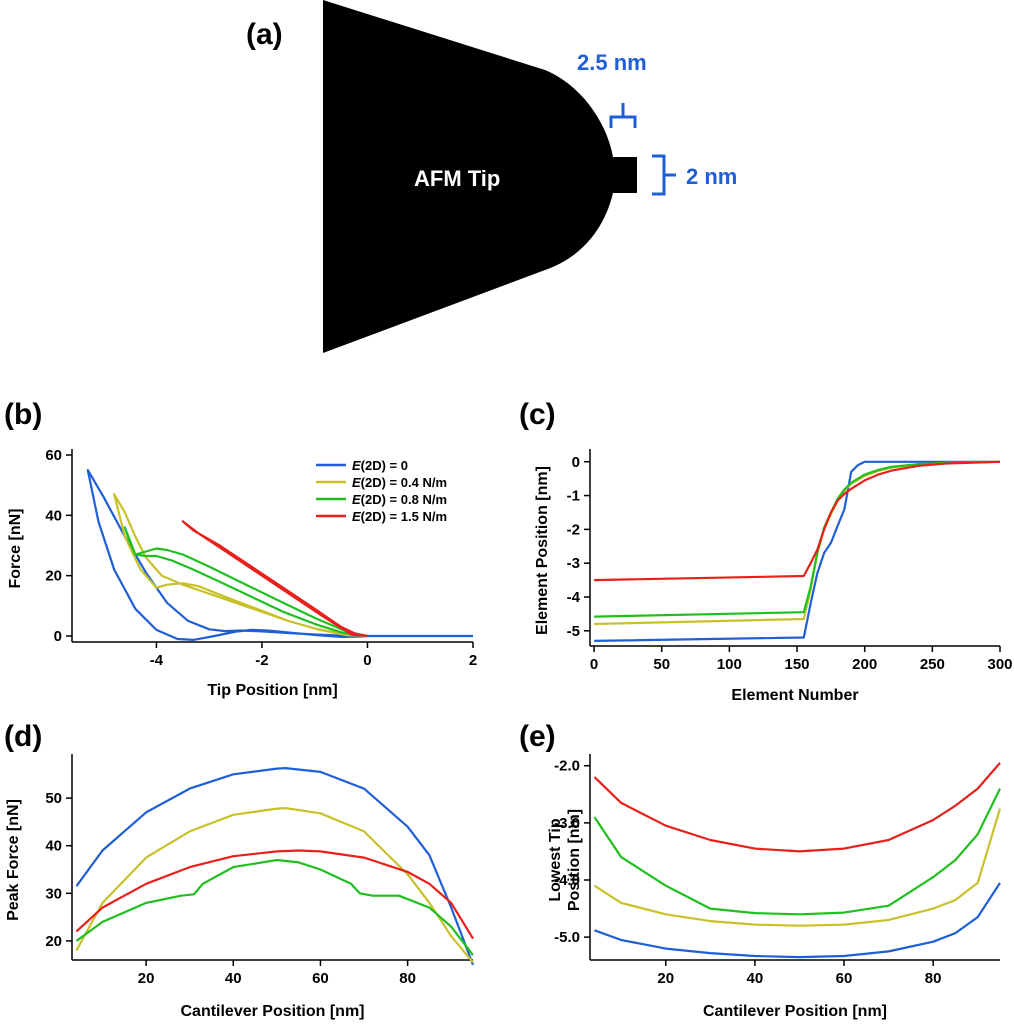 The width and height of the screenshot is (1014, 1024). Describe the element at coordinates (573, 631) in the screenshot. I see `y-tick-label: -5` at that location.